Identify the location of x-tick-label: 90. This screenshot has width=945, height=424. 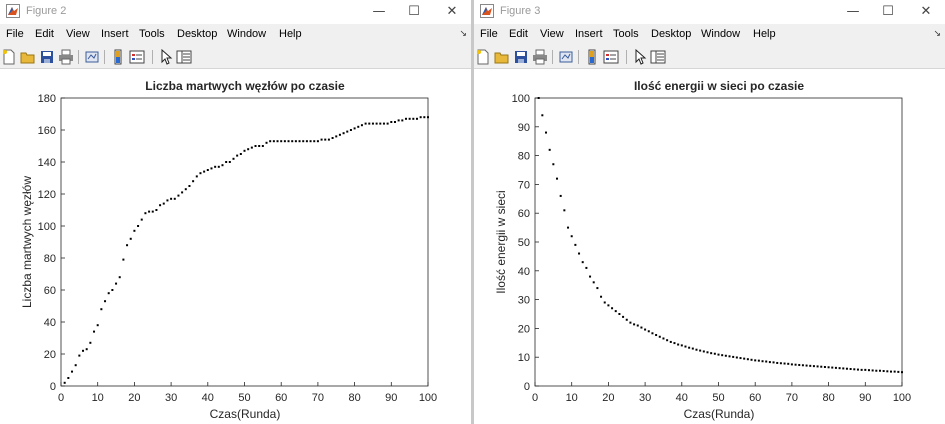
(865, 398).